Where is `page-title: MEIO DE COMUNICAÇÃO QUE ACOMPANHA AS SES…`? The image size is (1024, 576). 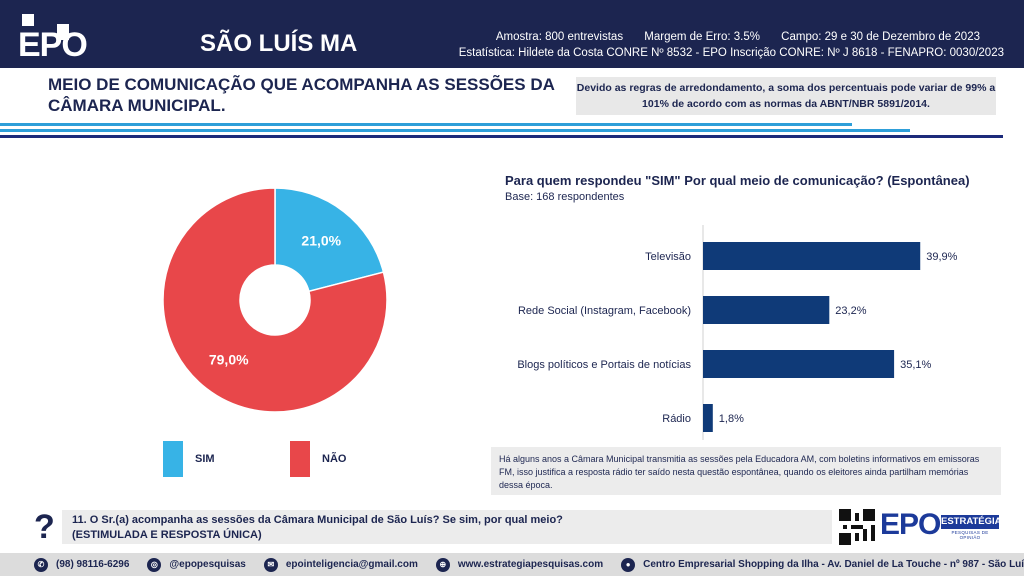 page-title: MEIO DE COMUNICAÇÃO QUE ACOMPANHA AS SES… is located at coordinates (301, 95).